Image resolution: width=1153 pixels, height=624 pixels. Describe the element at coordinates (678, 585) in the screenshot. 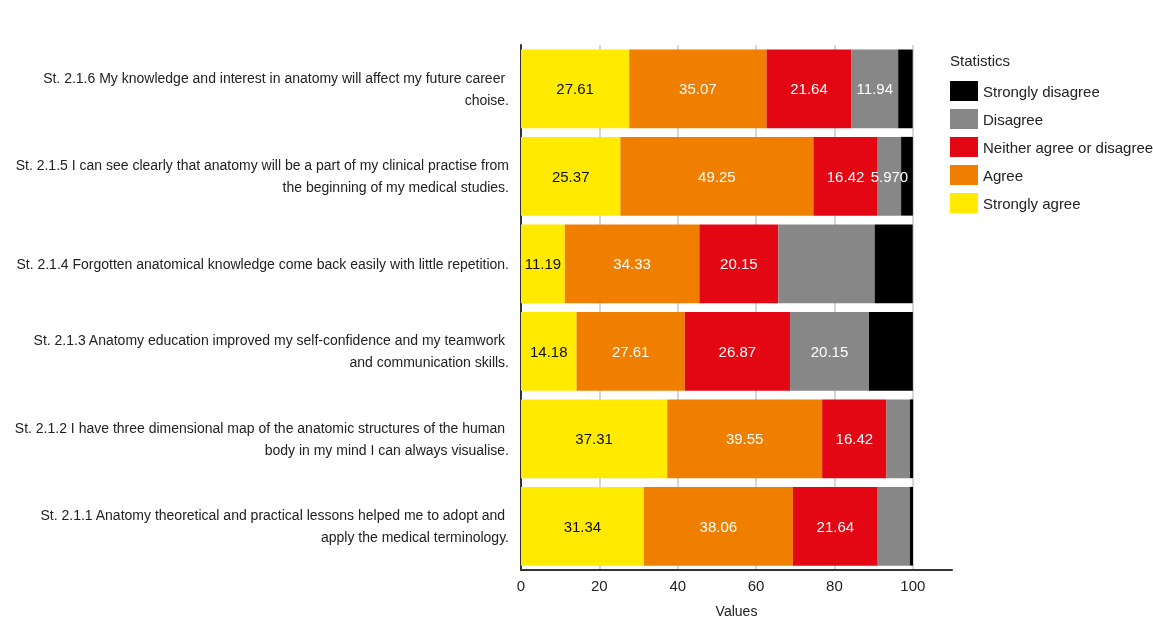

I see `x-tick-label: 40` at that location.